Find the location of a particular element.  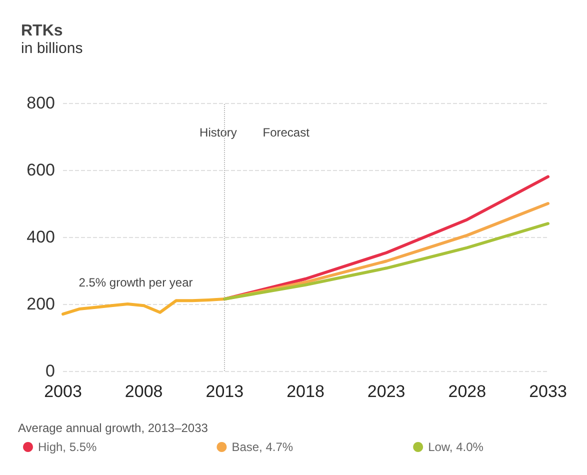

y-tick-label: 0 is located at coordinates (50, 371).